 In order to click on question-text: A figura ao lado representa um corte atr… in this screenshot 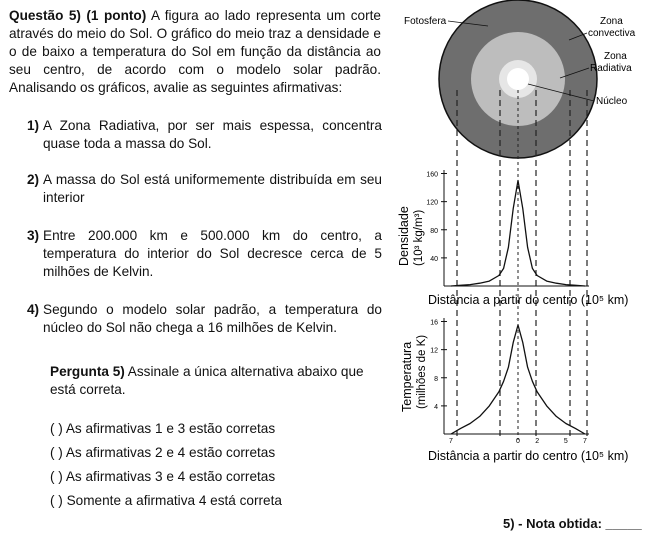, I will do `click(195, 51)`.